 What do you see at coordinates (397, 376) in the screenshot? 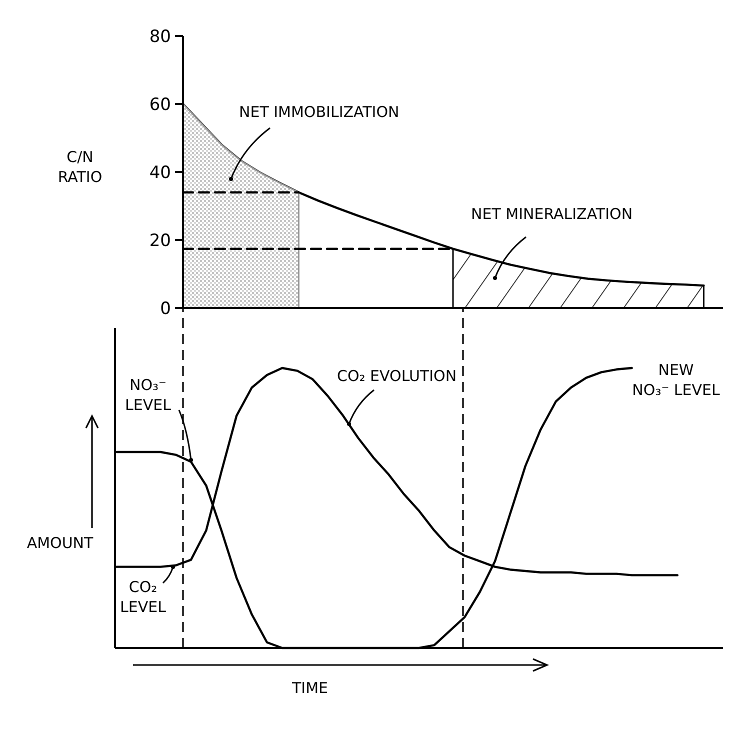
I see `annotation: CO₂ EVOLUTION` at bounding box center [397, 376].